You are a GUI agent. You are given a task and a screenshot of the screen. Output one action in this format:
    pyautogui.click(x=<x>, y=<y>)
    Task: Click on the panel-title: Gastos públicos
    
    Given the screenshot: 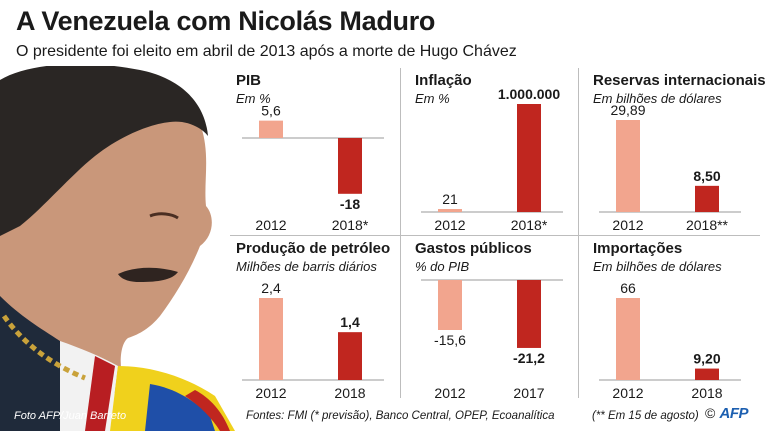 What is the action you would take?
    pyautogui.click(x=473, y=248)
    